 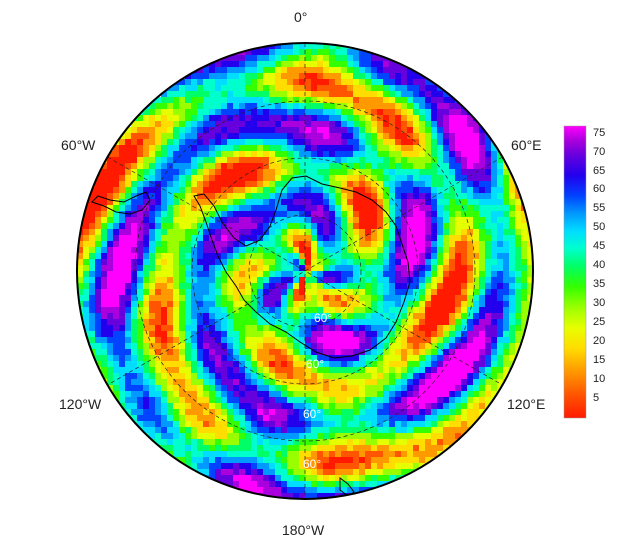 What do you see at coordinates (596, 398) in the screenshot?
I see `colorbar-tick-label: 5` at bounding box center [596, 398].